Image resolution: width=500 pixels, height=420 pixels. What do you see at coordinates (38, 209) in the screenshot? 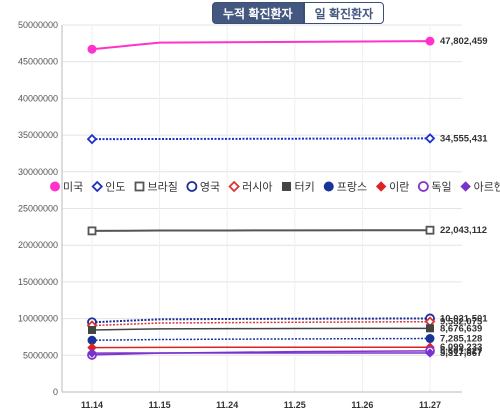
I see `y-tick-label: 25000000` at bounding box center [38, 209].